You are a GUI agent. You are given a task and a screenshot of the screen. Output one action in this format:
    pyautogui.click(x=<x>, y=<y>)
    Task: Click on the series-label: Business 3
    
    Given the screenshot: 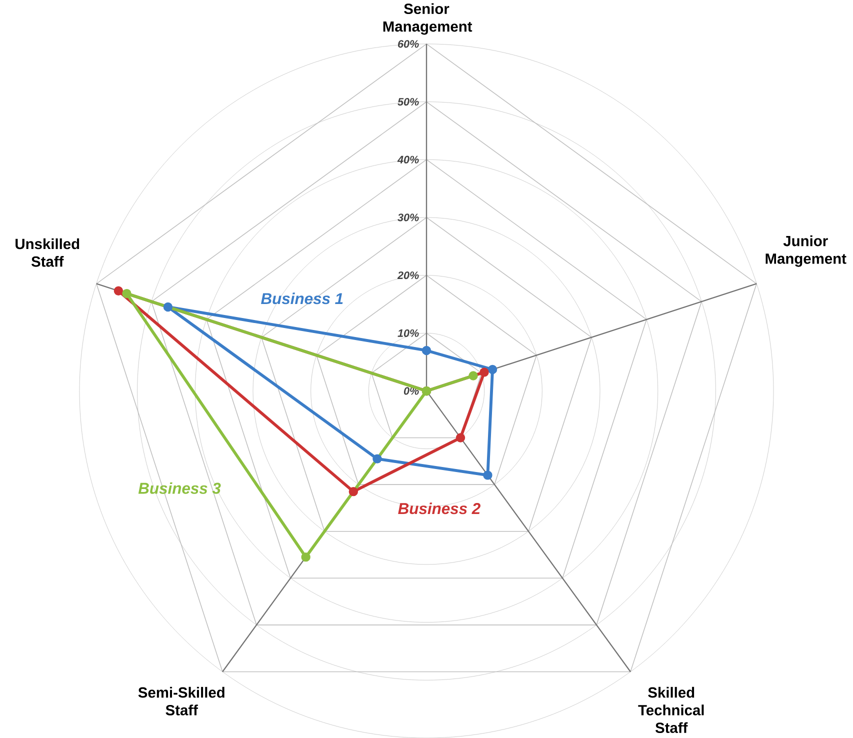 What is the action you would take?
    pyautogui.click(x=179, y=488)
    